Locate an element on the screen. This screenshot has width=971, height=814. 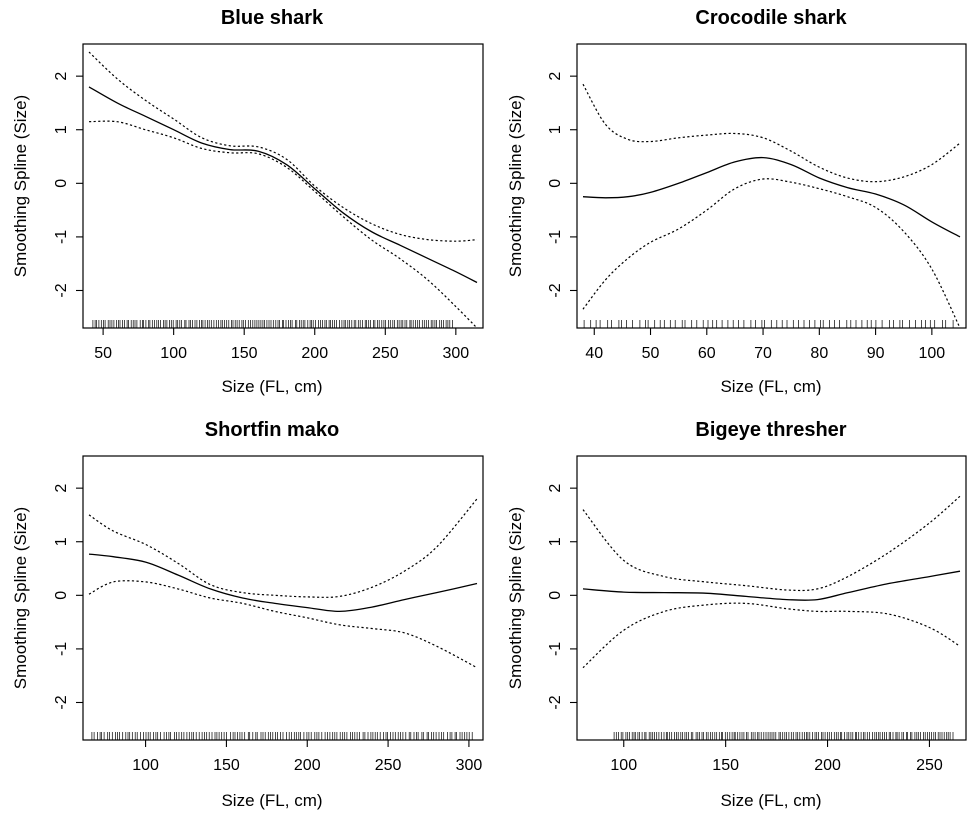
x-tick-label: 80 is located at coordinates (819, 353).